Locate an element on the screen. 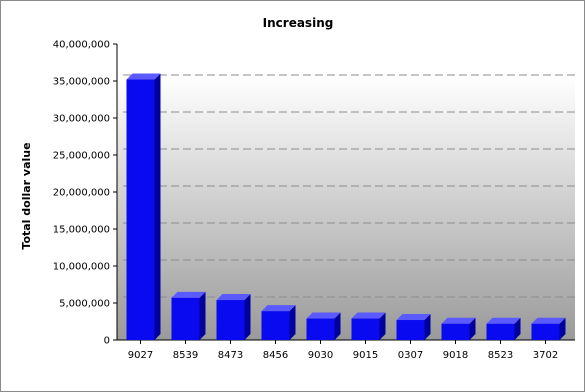 The height and width of the screenshot is (392, 585). y-tick-label: 25,000,000 is located at coordinates (81, 156).